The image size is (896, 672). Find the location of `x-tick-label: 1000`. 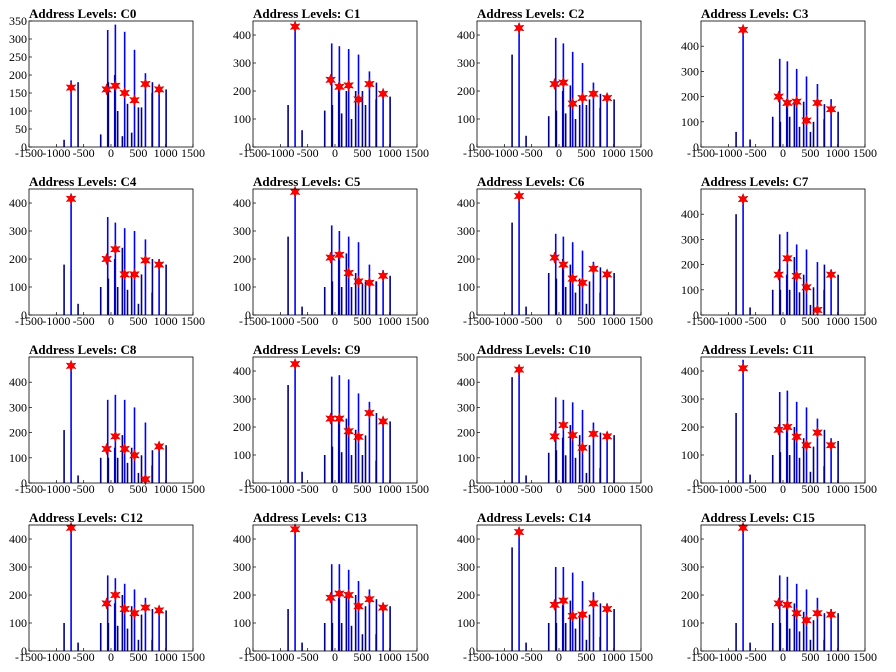

x-tick-label: 1000 is located at coordinates (614, 657).